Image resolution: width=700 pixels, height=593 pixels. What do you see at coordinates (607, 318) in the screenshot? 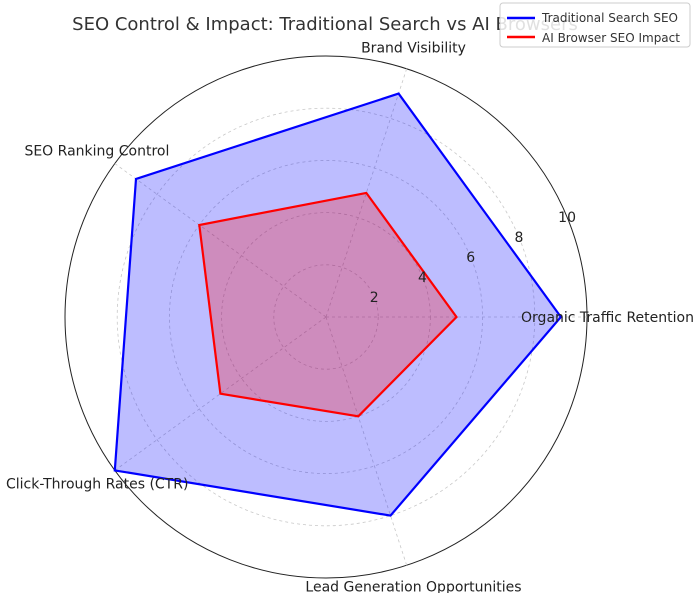
I see `category-label-organic-traffic-retention: Organic Traffic Retention` at bounding box center [607, 318].